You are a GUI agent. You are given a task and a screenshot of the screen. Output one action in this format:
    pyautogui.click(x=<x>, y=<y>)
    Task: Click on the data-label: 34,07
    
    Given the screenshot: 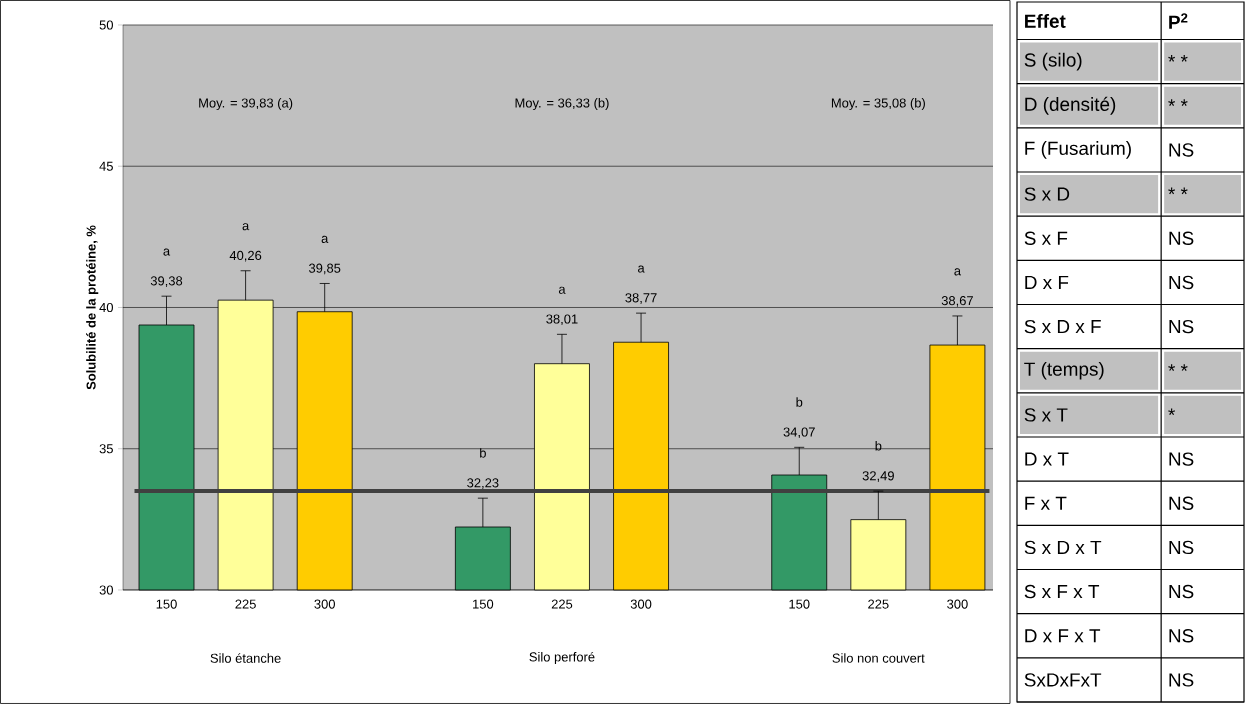 What is the action you would take?
    pyautogui.click(x=799, y=433)
    